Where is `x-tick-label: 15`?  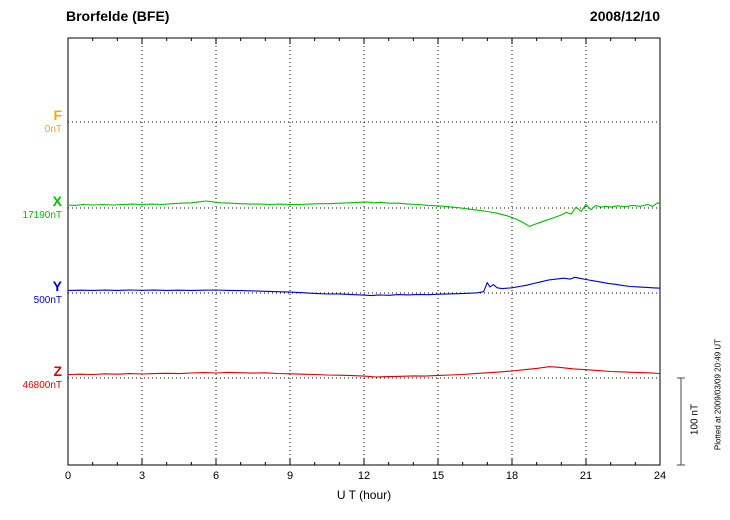
x-tick-label: 15 is located at coordinates (438, 476).